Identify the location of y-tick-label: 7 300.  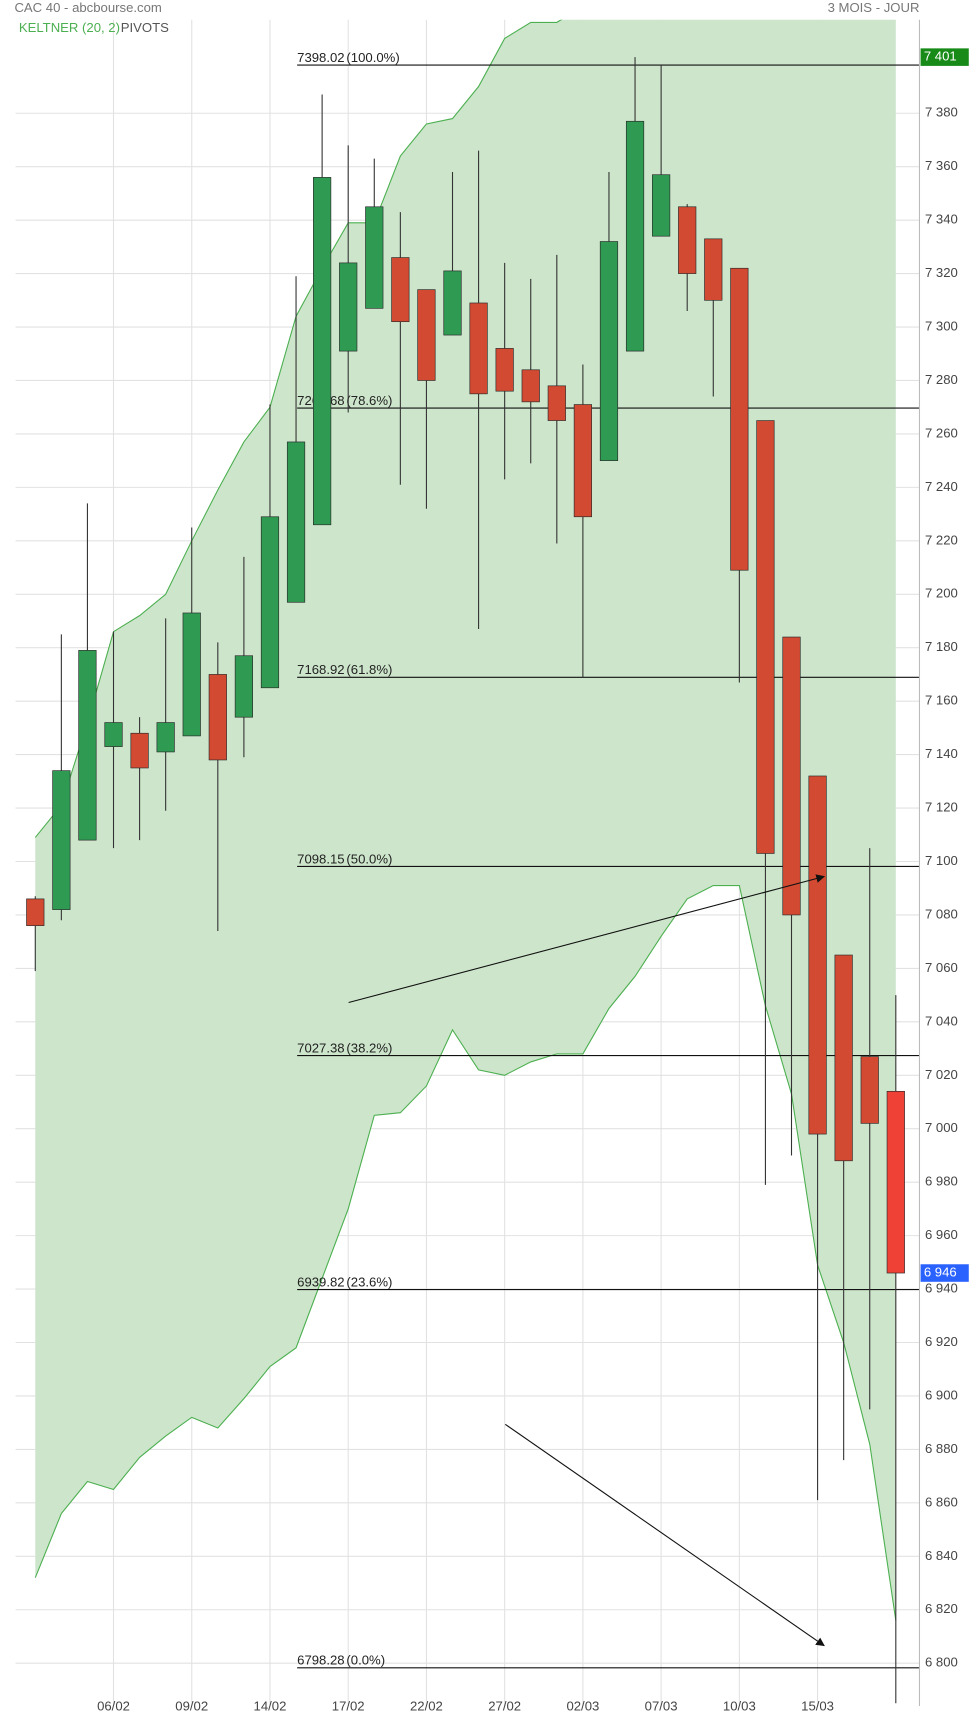
(941, 326).